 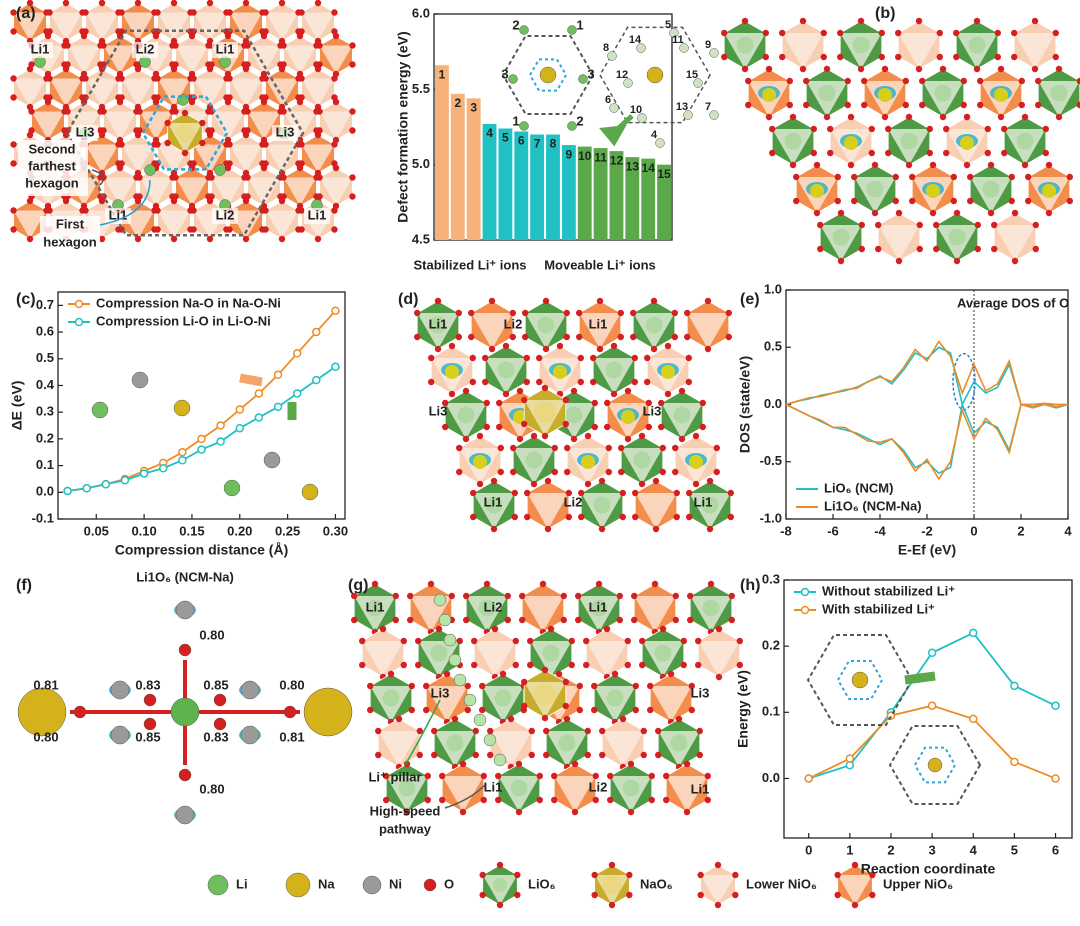 What do you see at coordinates (773, 288) in the screenshot?
I see `y-tick-label: 1.0` at bounding box center [773, 288].